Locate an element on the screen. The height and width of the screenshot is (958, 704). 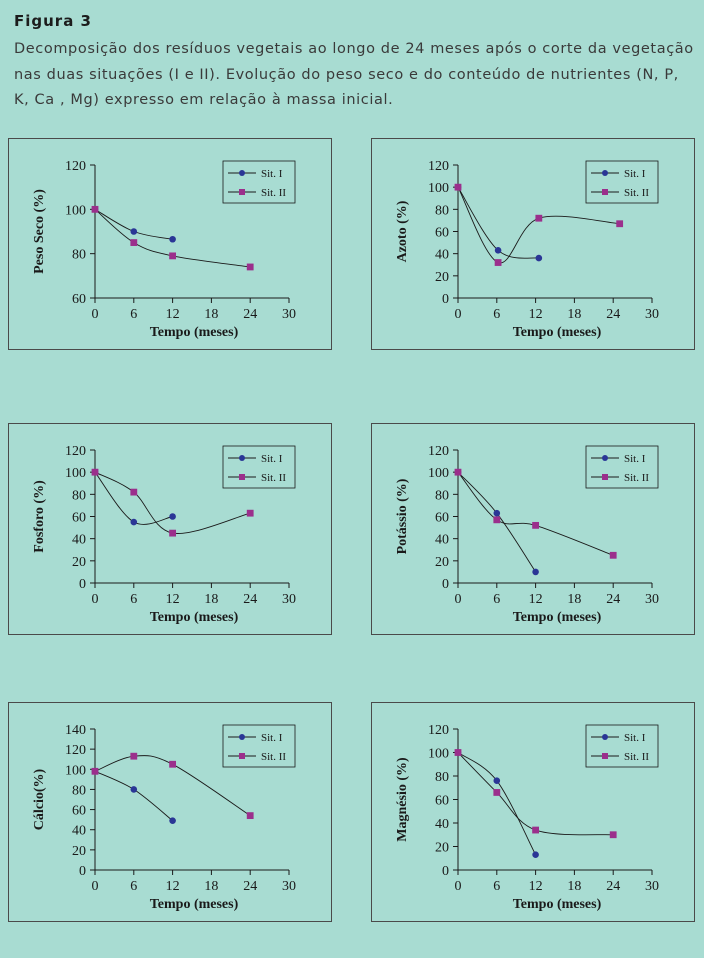
y-axis-label: Fosforo (%) is located at coordinates (39, 516).